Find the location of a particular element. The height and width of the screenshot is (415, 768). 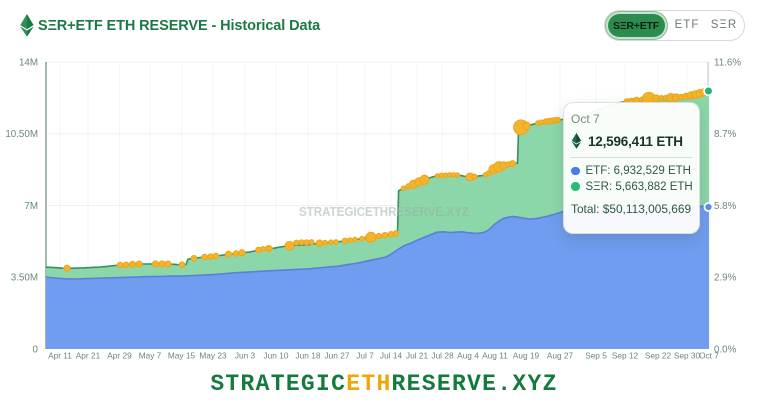

svg-text: Jun 3 is located at coordinates (245, 356).